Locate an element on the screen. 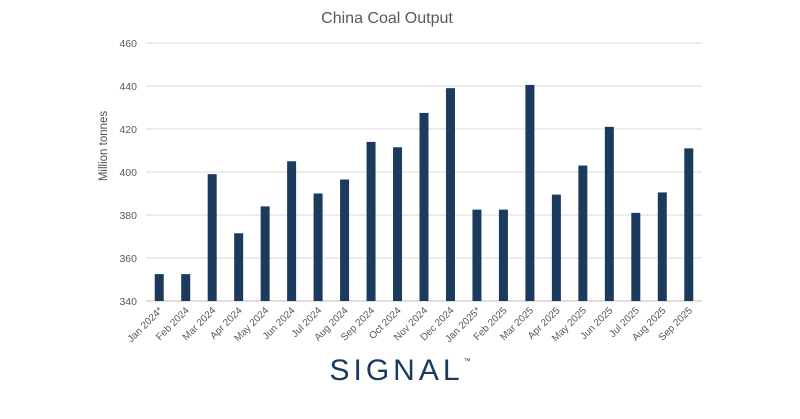  y-axis-ticks: 340 360 380 400 420 440 460 is located at coordinates (128, 173).